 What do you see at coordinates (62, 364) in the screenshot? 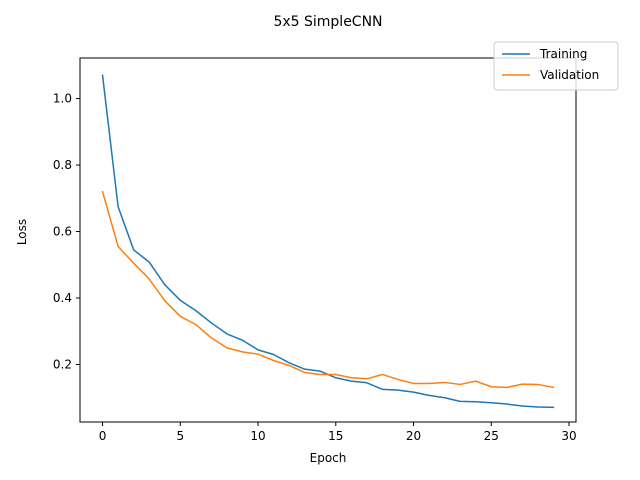
I see `y-tick-label: 0.2` at bounding box center [62, 364].